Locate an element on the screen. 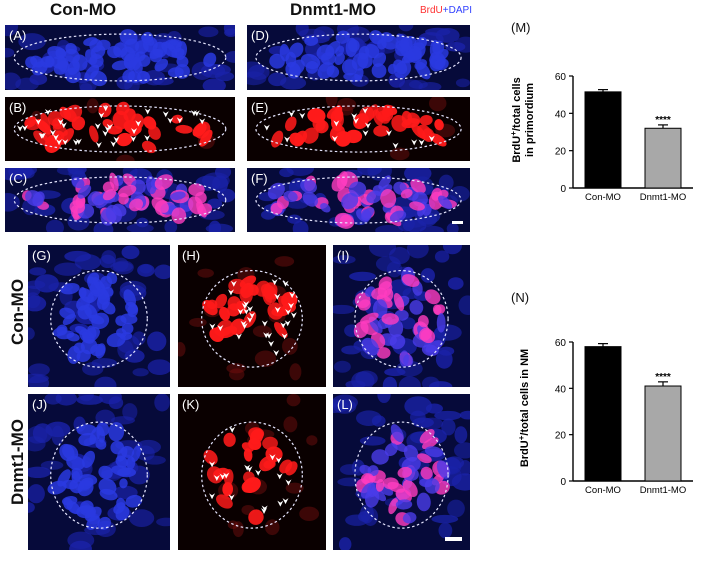 The height and width of the screenshot is (562, 714). panel-label-j: (J) is located at coordinates (40, 404).